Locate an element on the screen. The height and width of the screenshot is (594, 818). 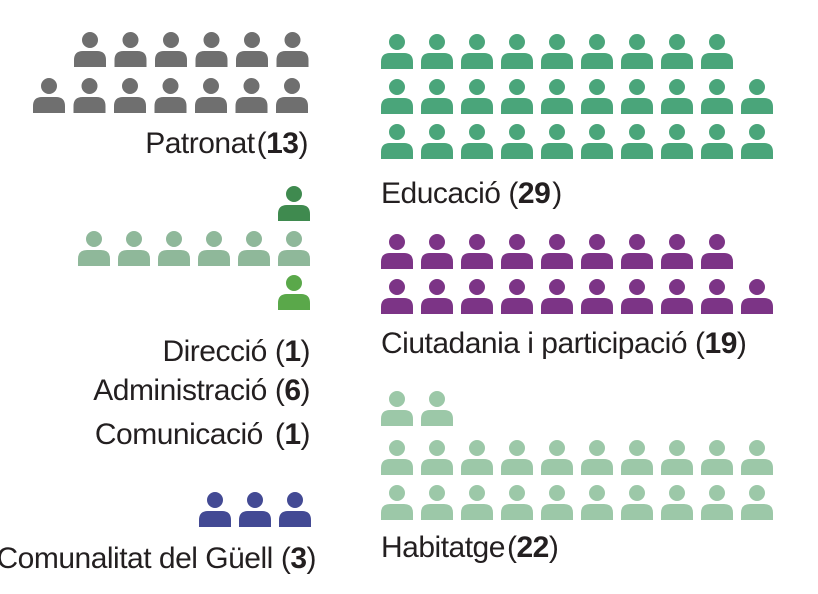
label-comunicacio-name: Comunicació is located at coordinates (179, 434).